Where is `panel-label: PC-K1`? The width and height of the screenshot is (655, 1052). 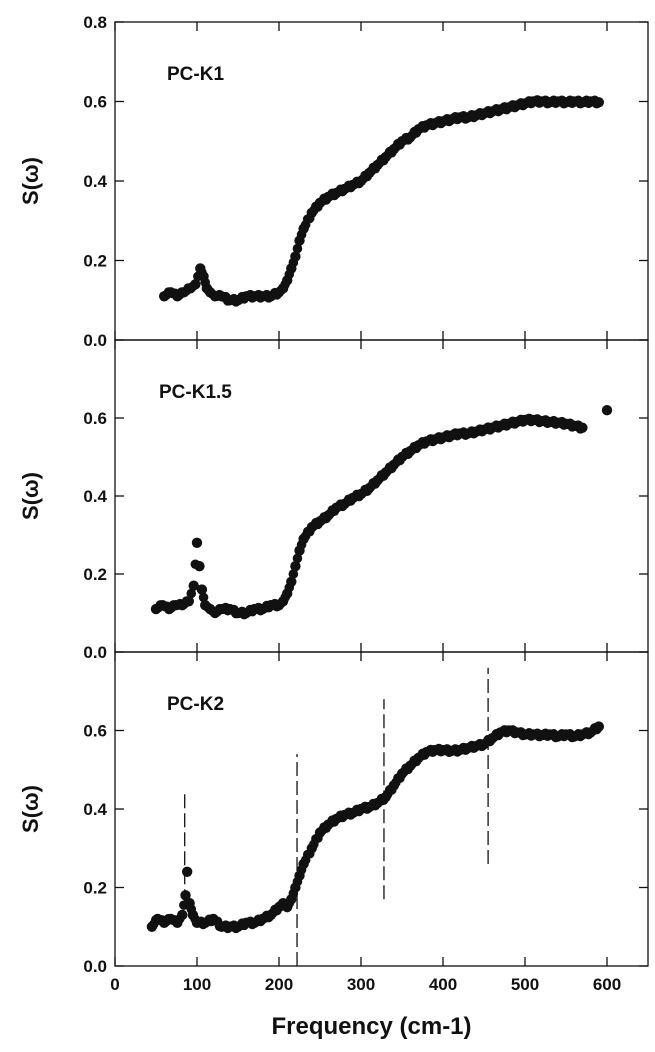
panel-label: PC-K1 is located at coordinates (195, 74).